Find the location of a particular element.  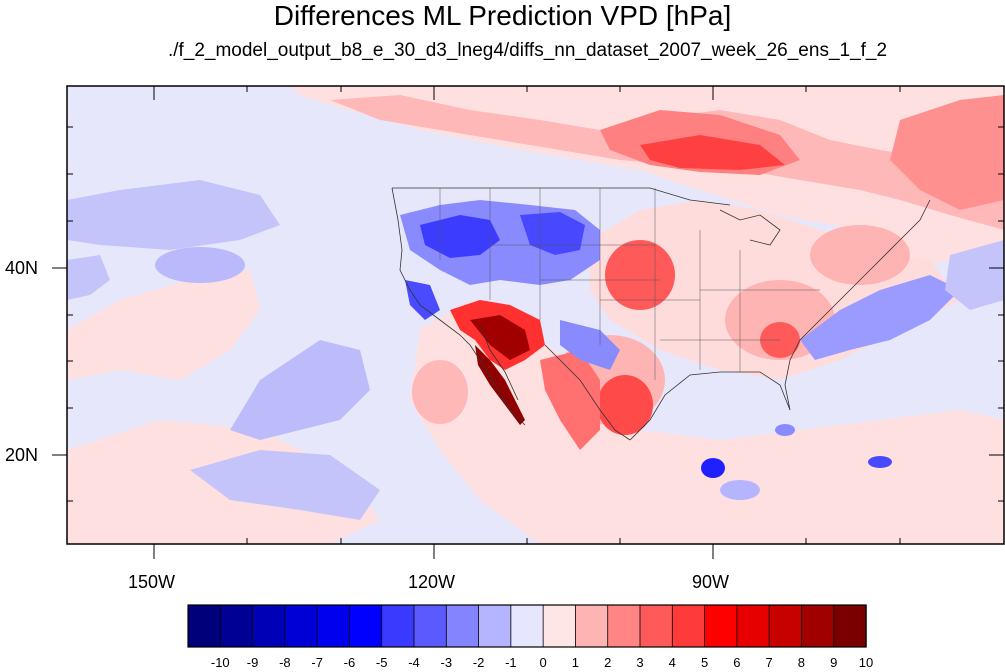

colorbar-label: 9 is located at coordinates (834, 662).